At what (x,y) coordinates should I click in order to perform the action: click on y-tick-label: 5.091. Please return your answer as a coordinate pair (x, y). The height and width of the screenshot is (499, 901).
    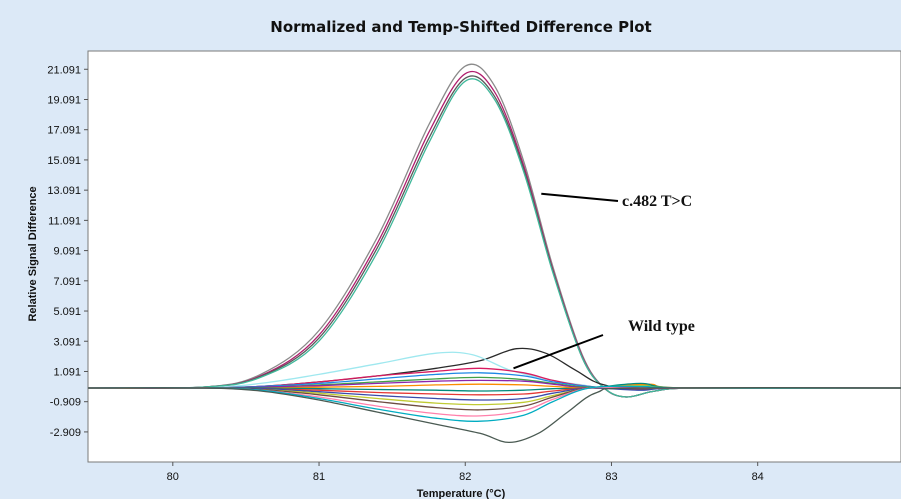
    Looking at the image, I should click on (67, 312).